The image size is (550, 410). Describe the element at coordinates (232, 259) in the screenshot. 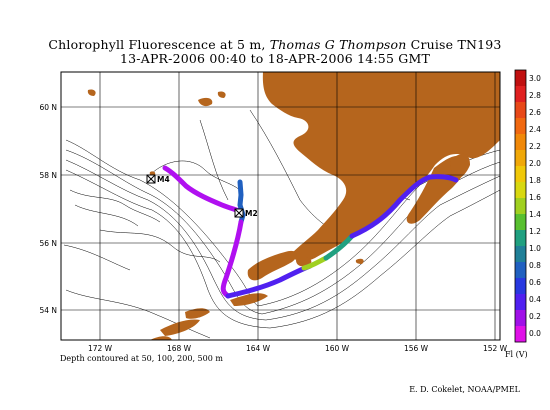

I see `track-leg-south` at that location.